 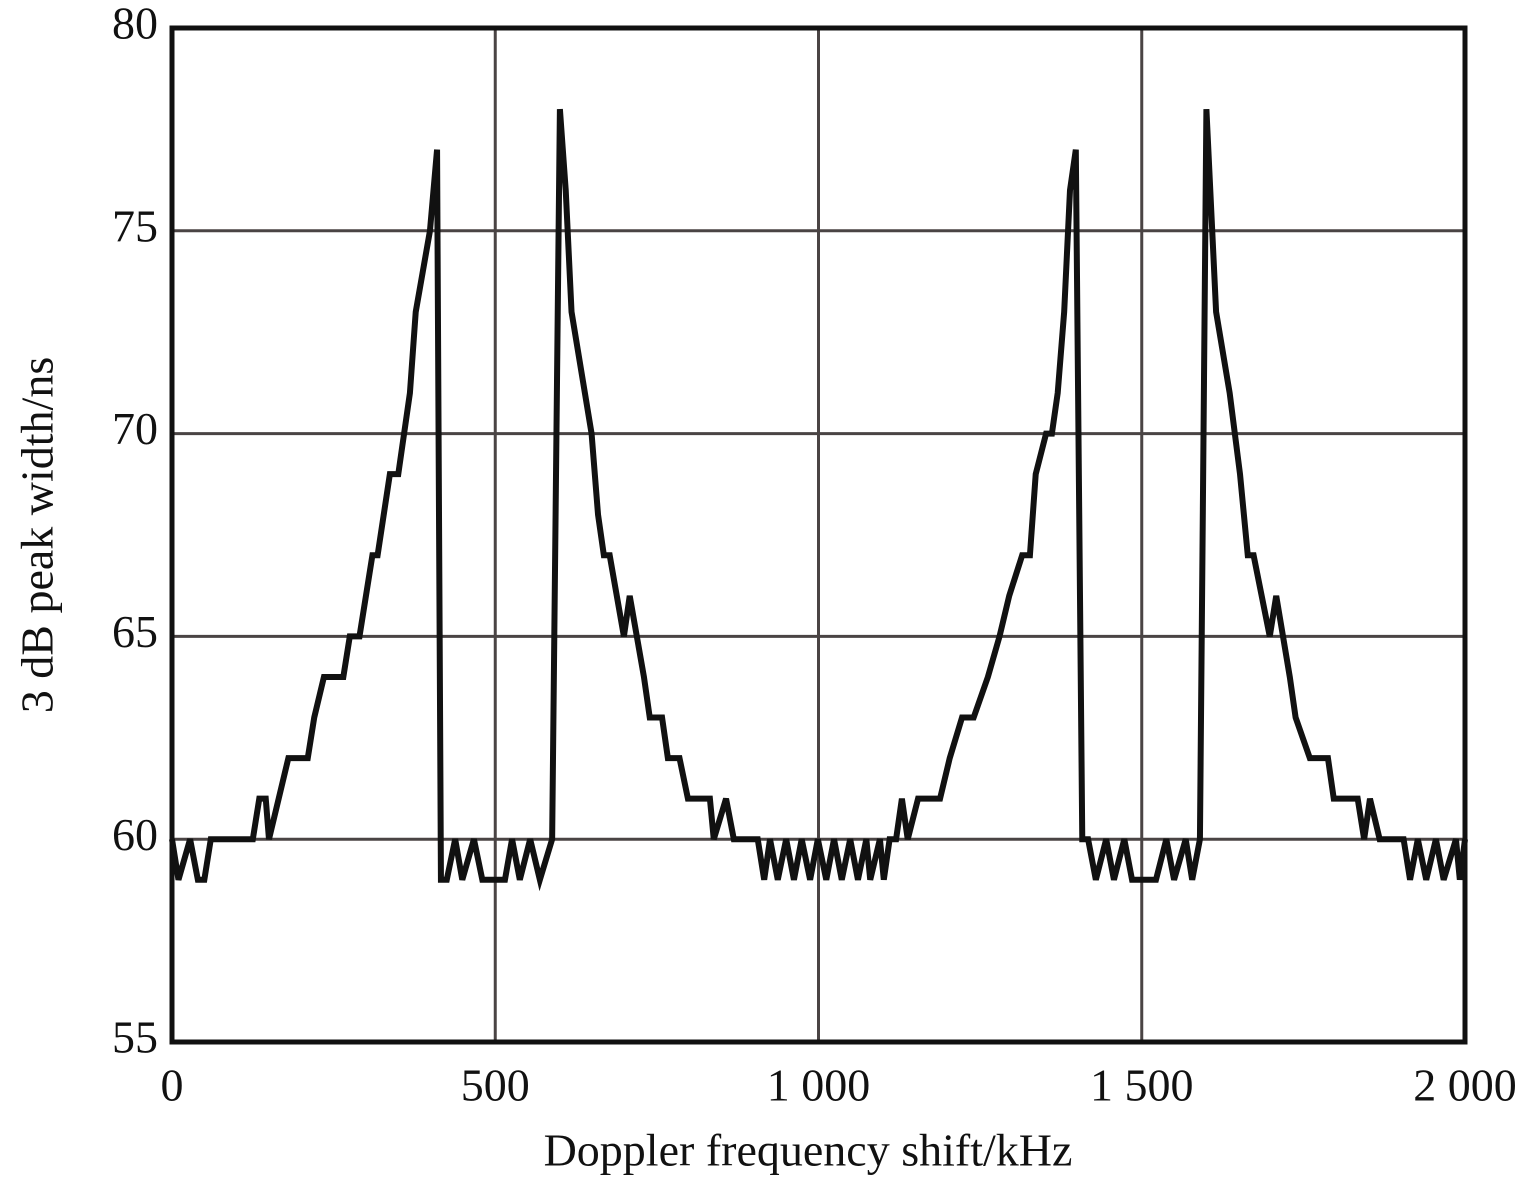 What do you see at coordinates (172, 1085) in the screenshot?
I see `x-tick-label: 0` at bounding box center [172, 1085].